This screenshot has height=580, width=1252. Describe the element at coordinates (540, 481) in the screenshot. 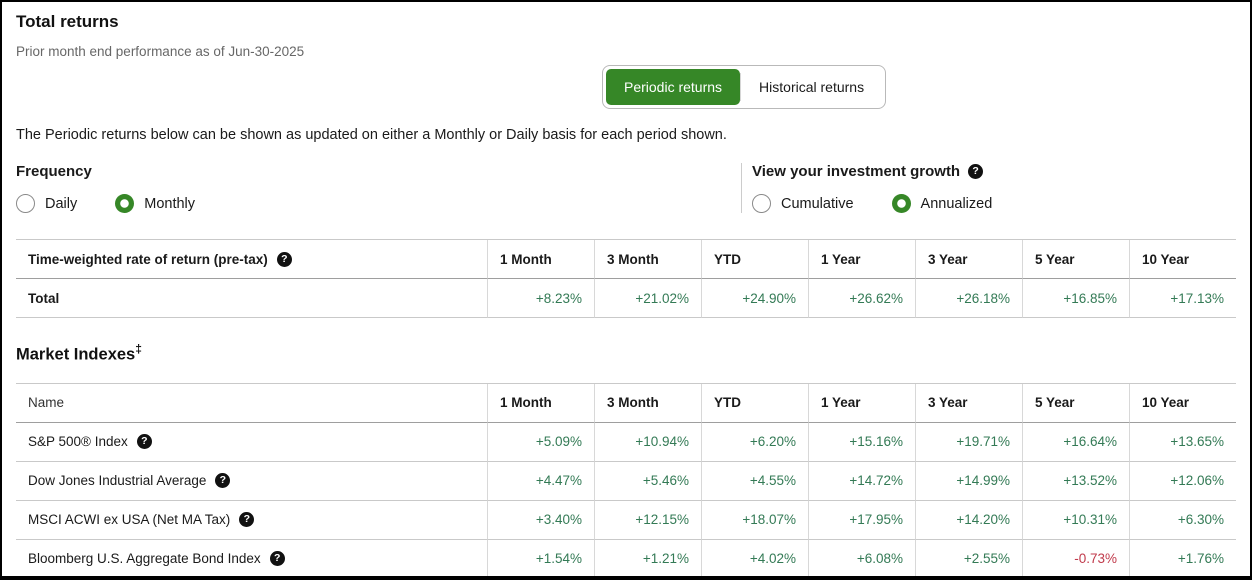

I see `return-value: +4.47%` at that location.